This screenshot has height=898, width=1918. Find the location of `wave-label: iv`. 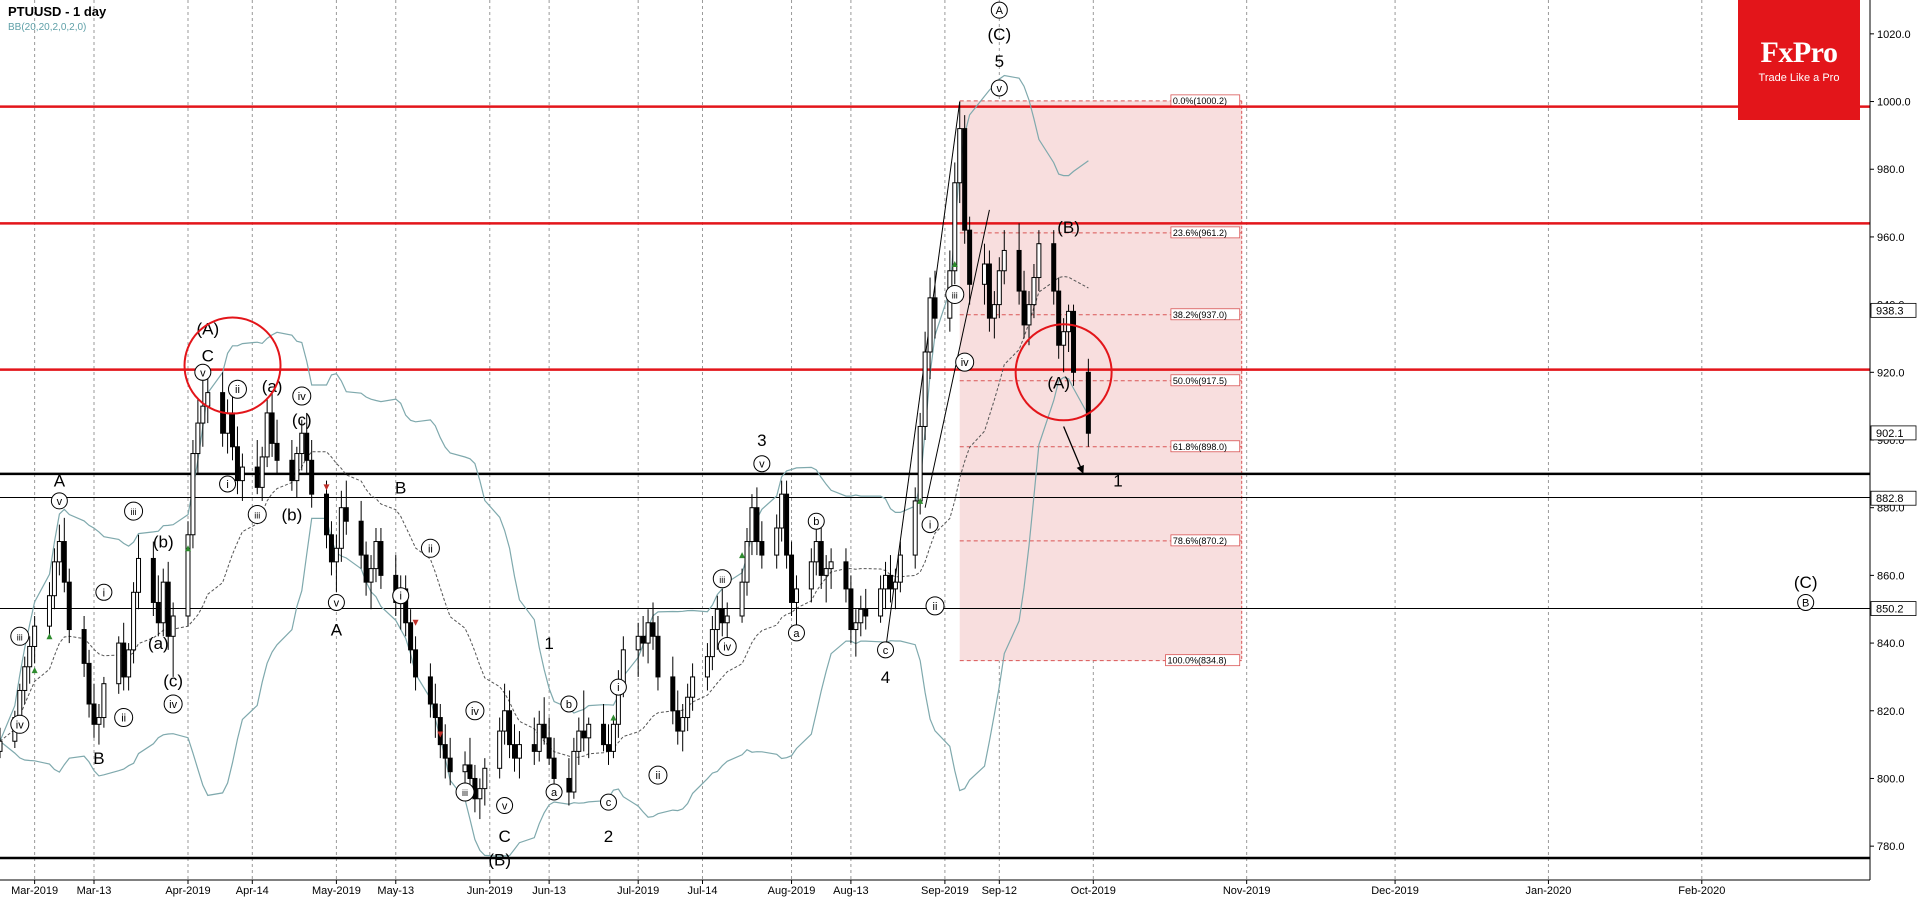

wave-label: iv is located at coordinates (727, 647).